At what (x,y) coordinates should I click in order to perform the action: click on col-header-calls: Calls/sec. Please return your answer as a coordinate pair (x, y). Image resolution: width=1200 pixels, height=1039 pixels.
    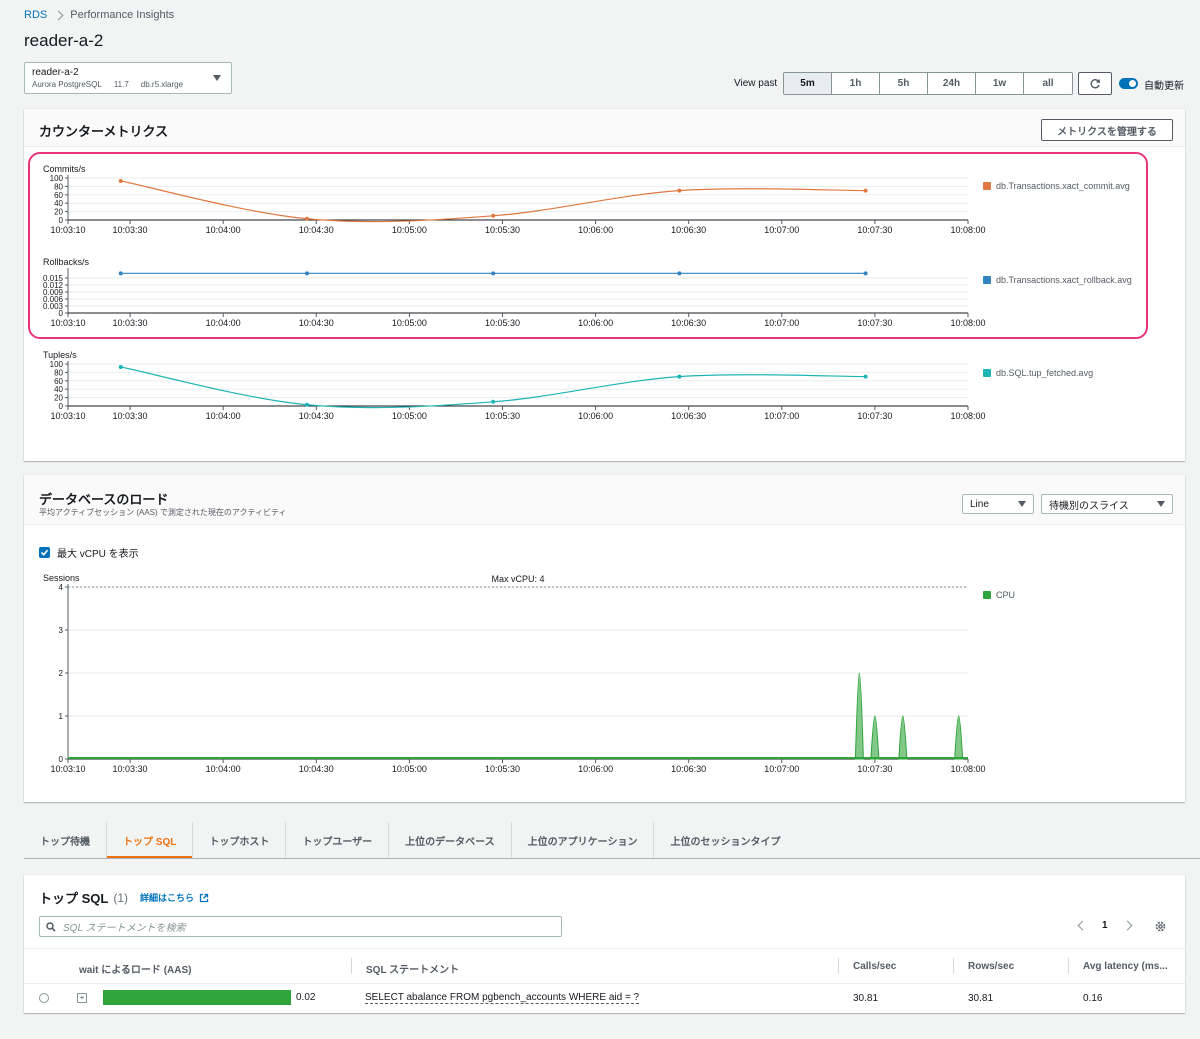
    Looking at the image, I should click on (875, 966).